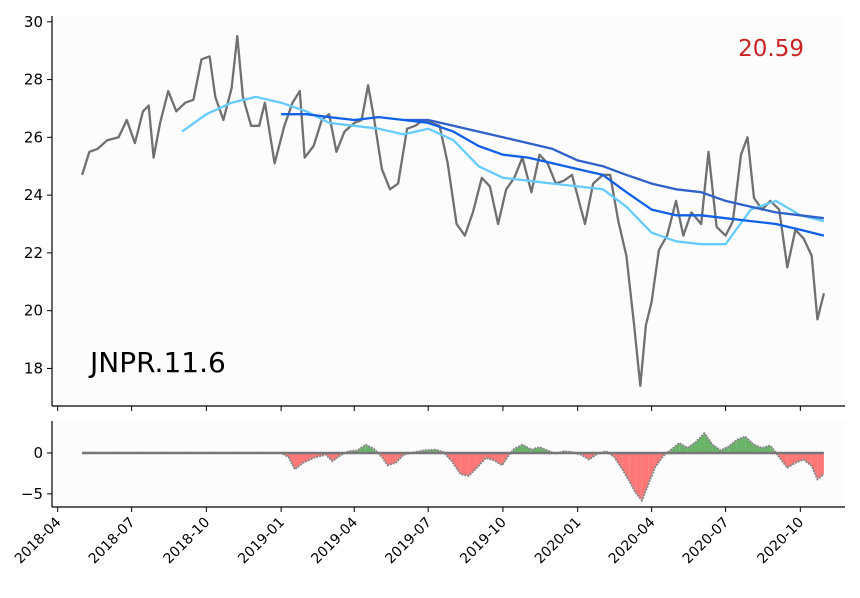  Describe the element at coordinates (780, 541) in the screenshot. I see `x-tick-label: 2020-10` at that location.